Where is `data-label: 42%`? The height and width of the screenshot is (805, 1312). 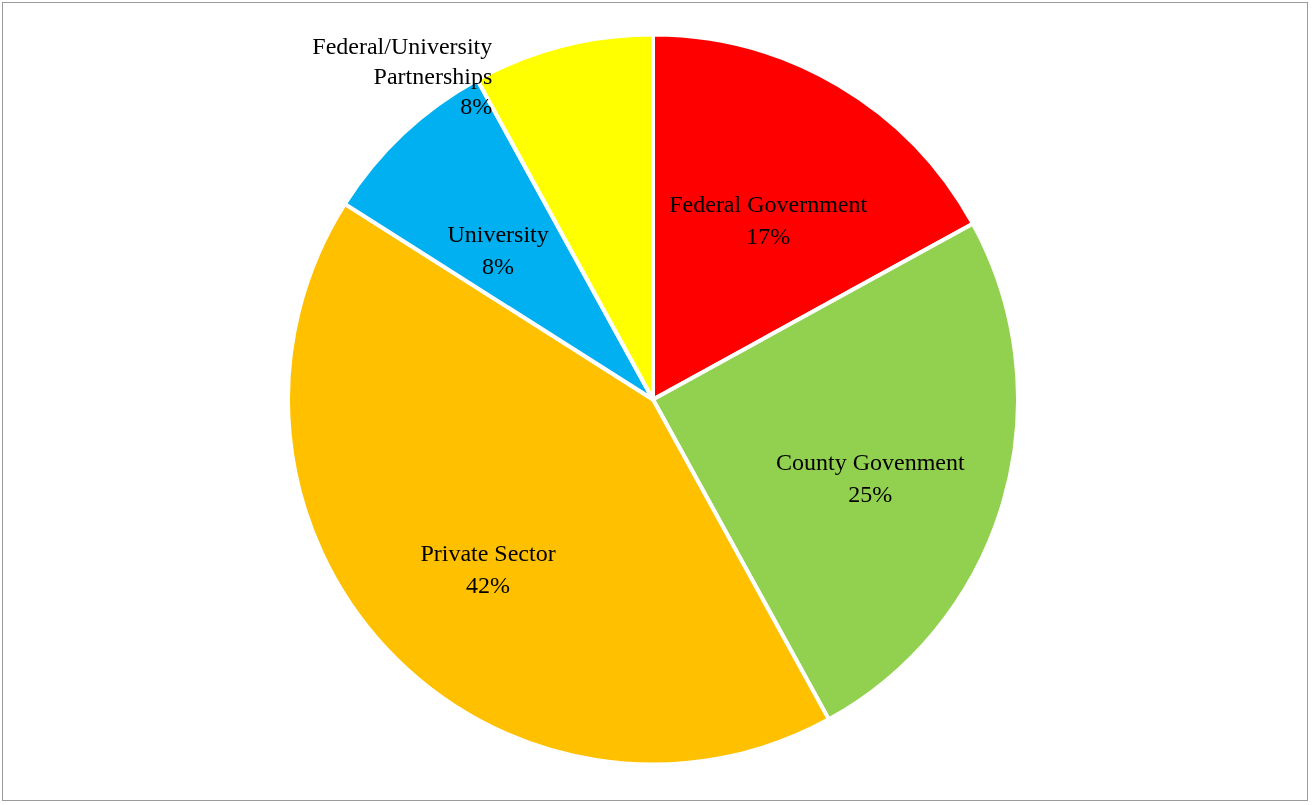
data-label: 42% is located at coordinates (488, 585).